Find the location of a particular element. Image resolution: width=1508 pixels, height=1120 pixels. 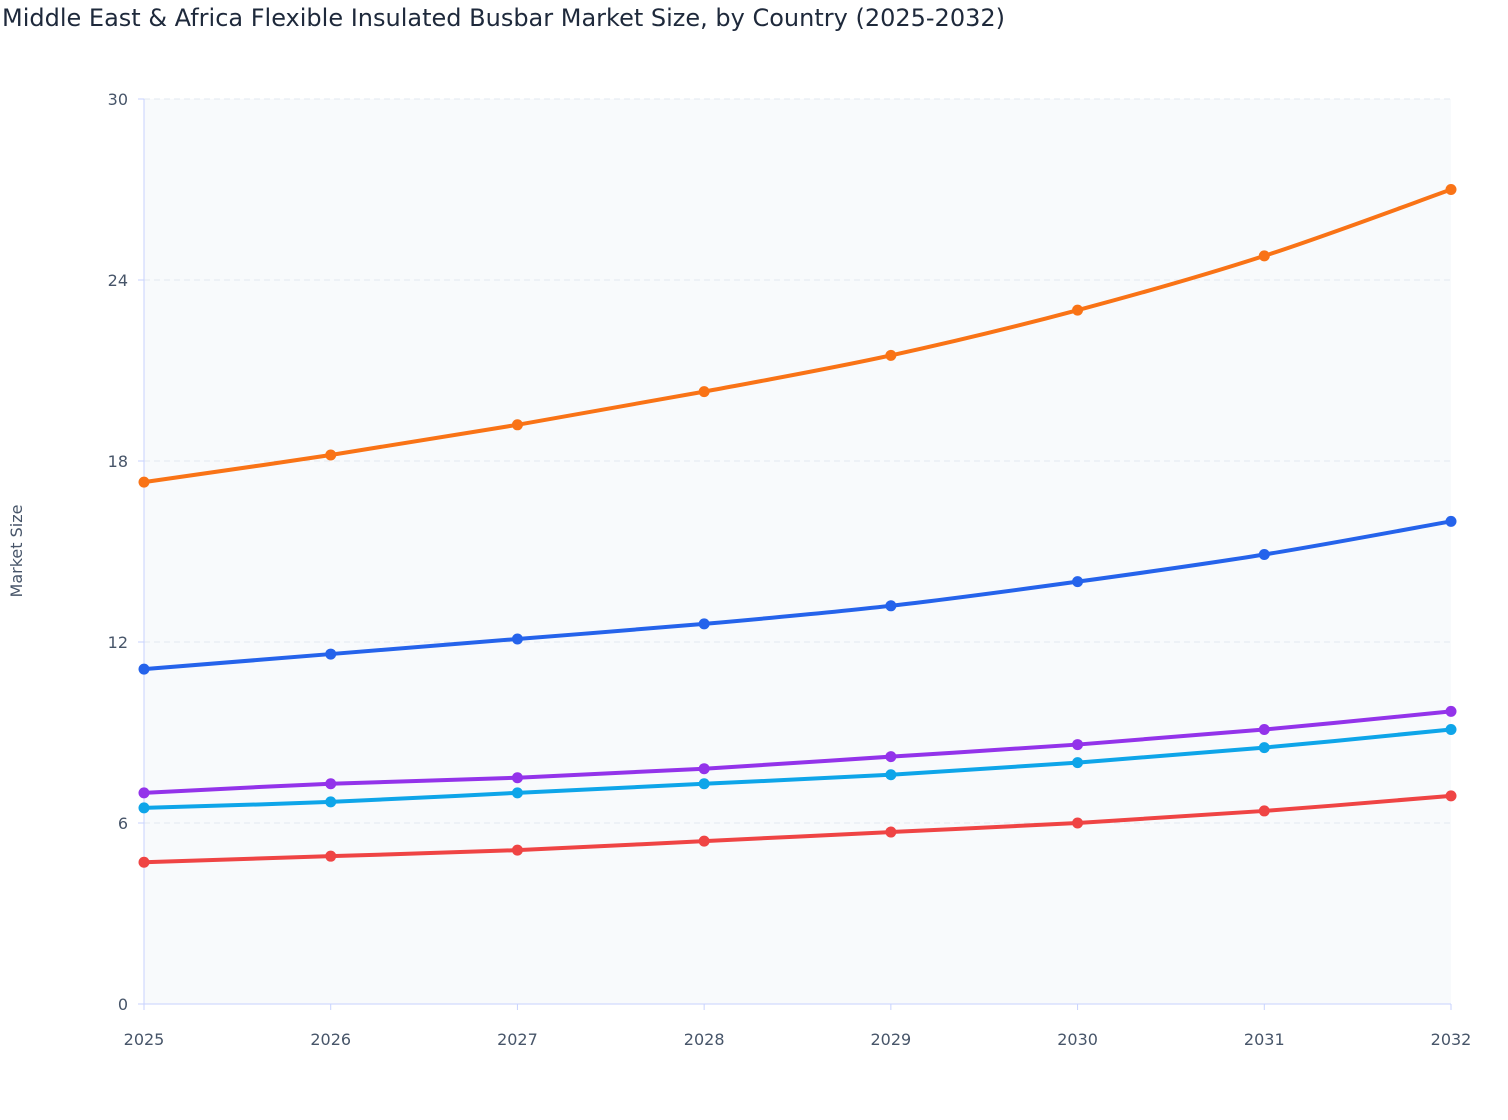

x-tick-label: 2031 is located at coordinates (1264, 1039).